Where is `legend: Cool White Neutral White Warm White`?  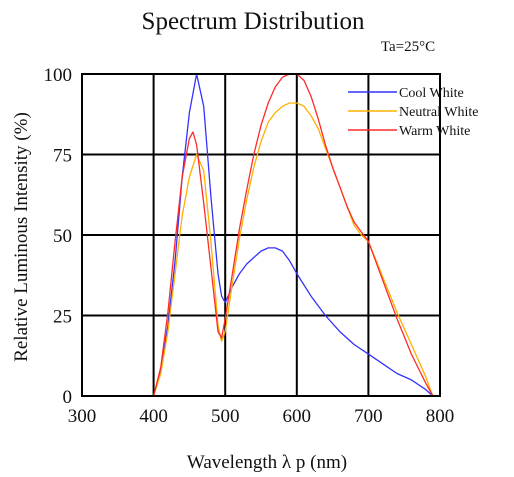 legend: Cool White Neutral White Warm White is located at coordinates (413, 112).